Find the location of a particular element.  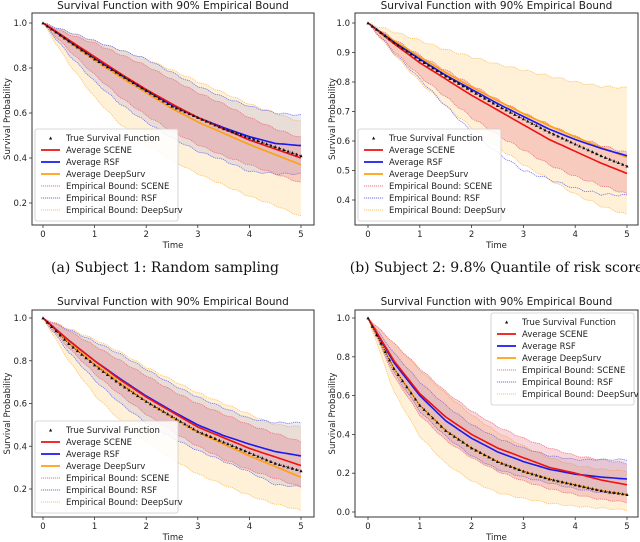

bound-lower-deepsurv is located at coordinates (497, 118).